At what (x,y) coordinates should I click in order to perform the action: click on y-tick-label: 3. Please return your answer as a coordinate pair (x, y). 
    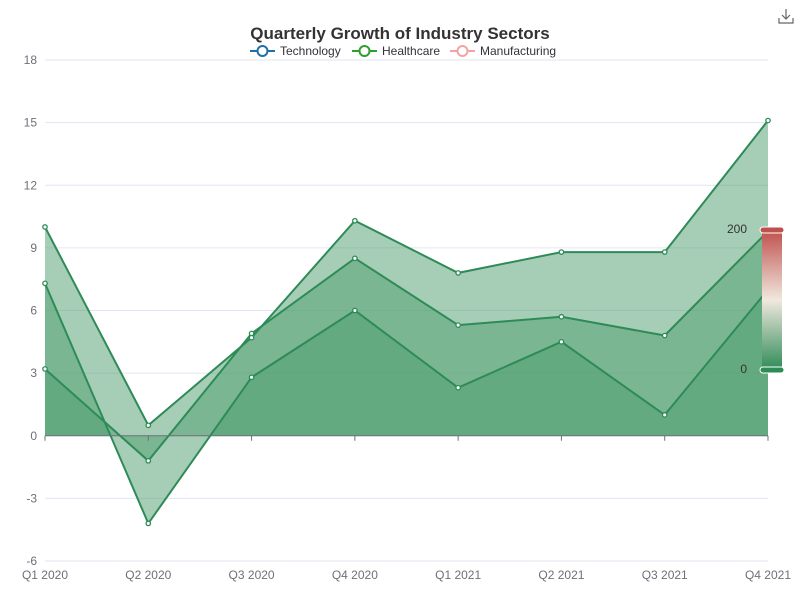
    Looking at the image, I should click on (33, 373).